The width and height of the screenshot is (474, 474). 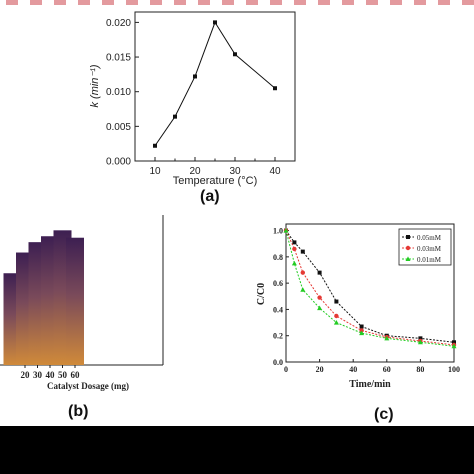 What do you see at coordinates (63, 375) in the screenshot?
I see `x-tick-label: 50` at bounding box center [63, 375].